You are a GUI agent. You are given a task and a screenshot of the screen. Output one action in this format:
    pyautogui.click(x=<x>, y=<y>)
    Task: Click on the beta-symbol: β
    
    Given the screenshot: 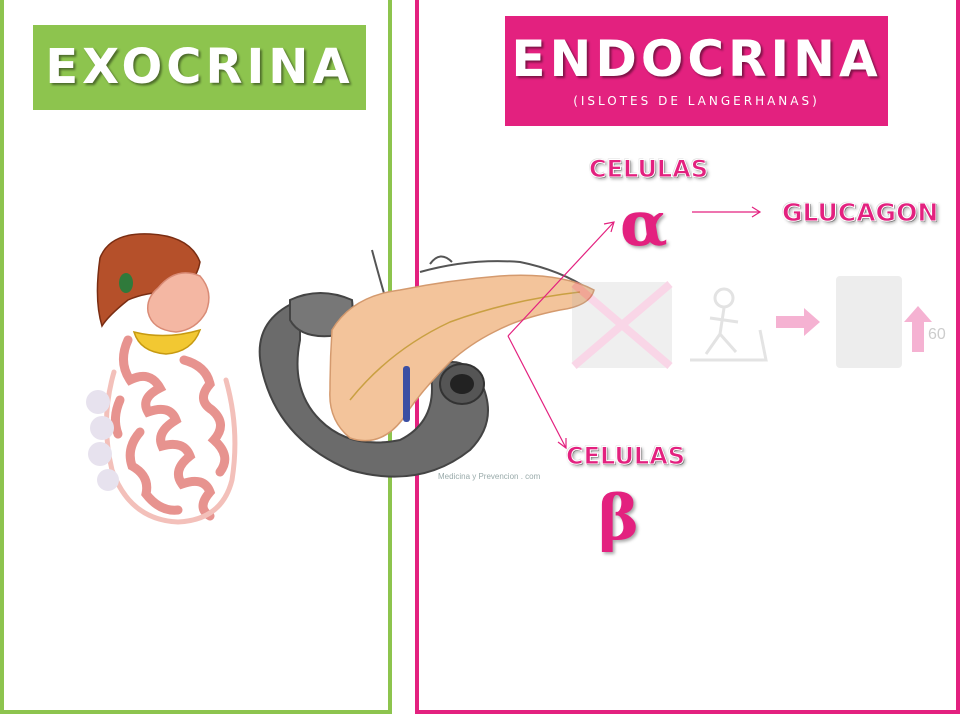 What is the action you would take?
    pyautogui.click(x=619, y=517)
    